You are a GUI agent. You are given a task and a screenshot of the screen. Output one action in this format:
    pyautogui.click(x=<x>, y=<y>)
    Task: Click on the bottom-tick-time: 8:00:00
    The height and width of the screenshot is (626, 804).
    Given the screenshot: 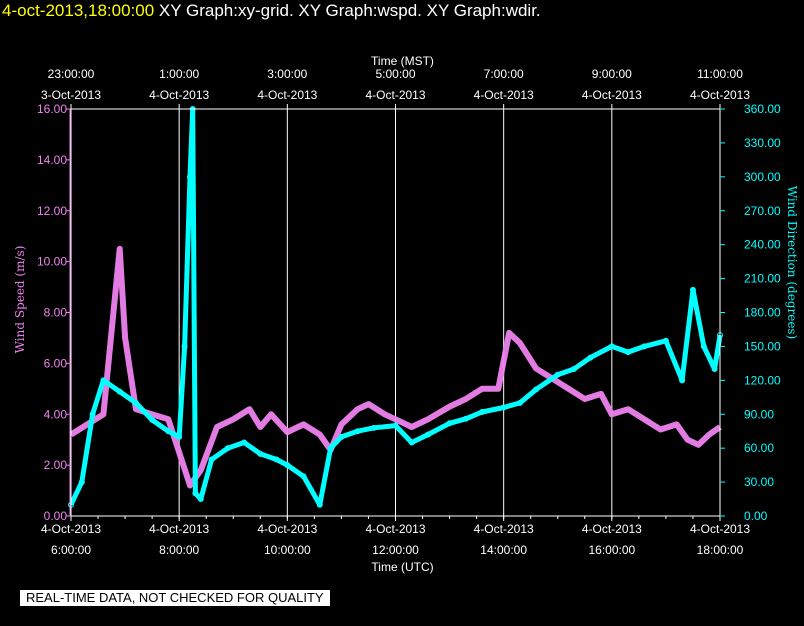 What is the action you would take?
    pyautogui.click(x=179, y=550)
    